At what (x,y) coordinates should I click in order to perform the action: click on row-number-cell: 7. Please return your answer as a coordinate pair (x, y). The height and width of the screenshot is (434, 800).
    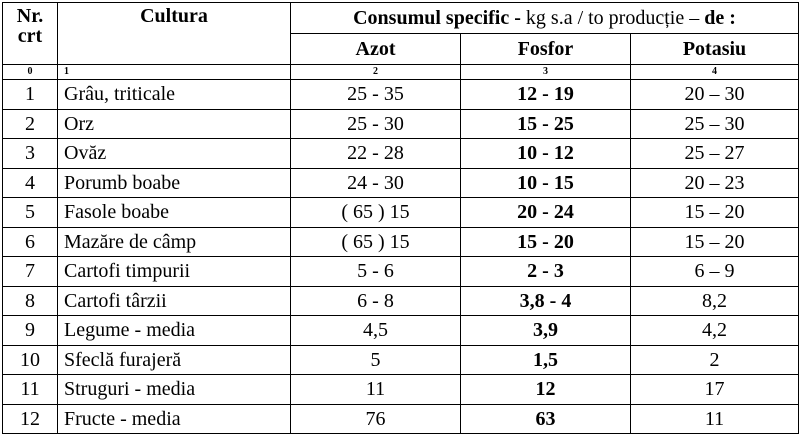
    Looking at the image, I should click on (30, 271).